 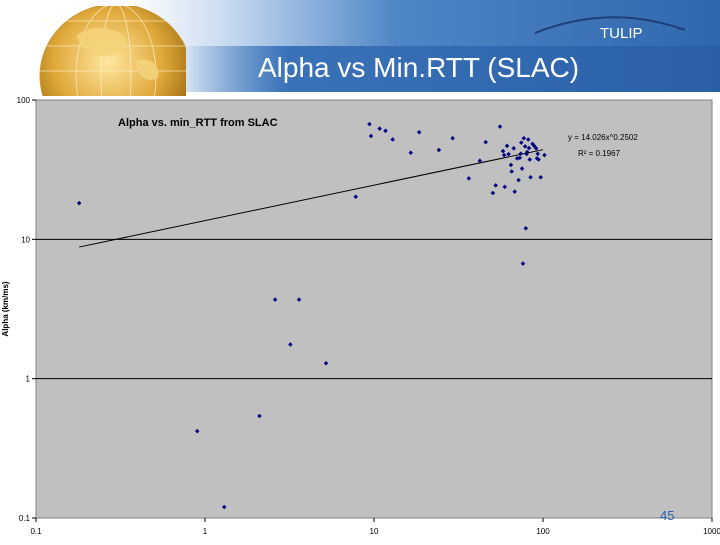 I want to click on trendline, so click(x=311, y=198).